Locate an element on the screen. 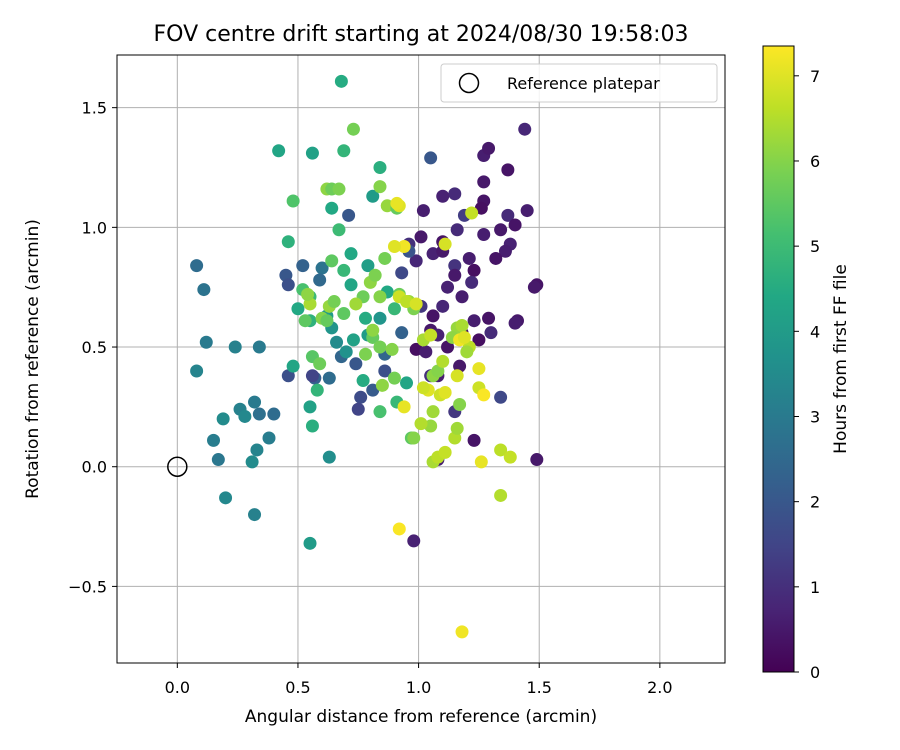 Image resolution: width=900 pixels, height=750 pixels. legend-marker-reference is located at coordinates (469, 83).